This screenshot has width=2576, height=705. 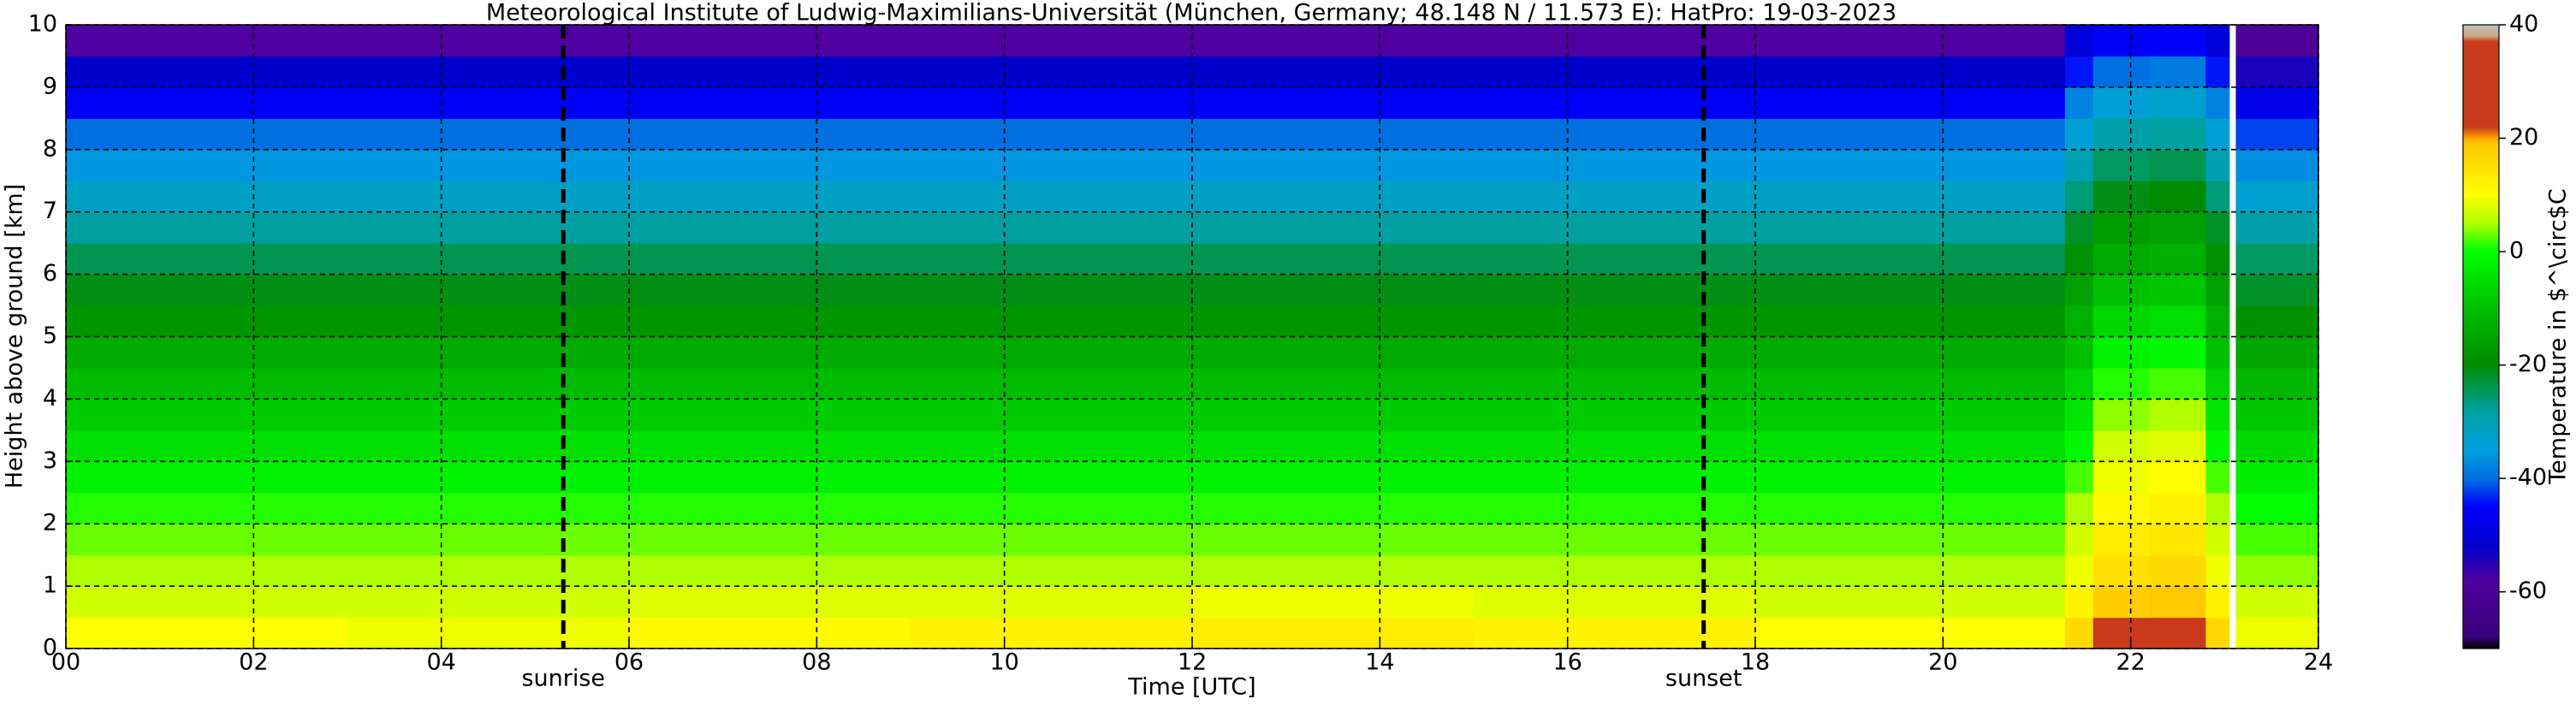 What do you see at coordinates (2481, 336) in the screenshot?
I see `colorbar` at bounding box center [2481, 336].